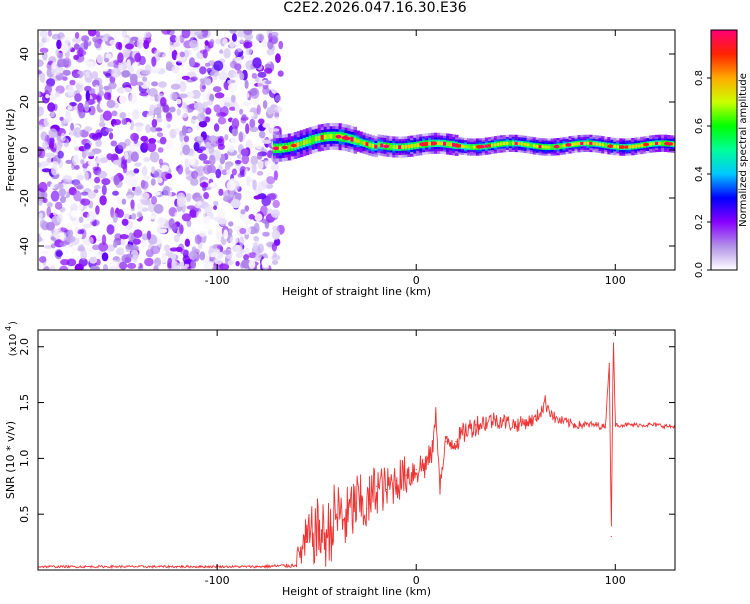 This screenshot has width=750, height=604. Describe the element at coordinates (11, 338) in the screenshot. I see `snr-scale-label: (x10 4)` at that location.